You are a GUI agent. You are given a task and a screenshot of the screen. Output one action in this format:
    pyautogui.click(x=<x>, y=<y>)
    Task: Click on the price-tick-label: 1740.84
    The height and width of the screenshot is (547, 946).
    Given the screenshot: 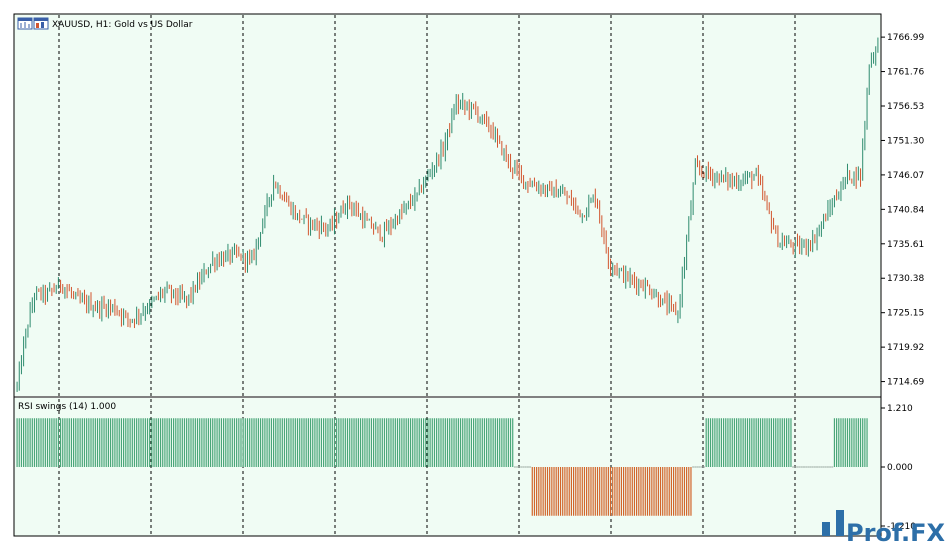 What is the action you would take?
    pyautogui.click(x=905, y=210)
    